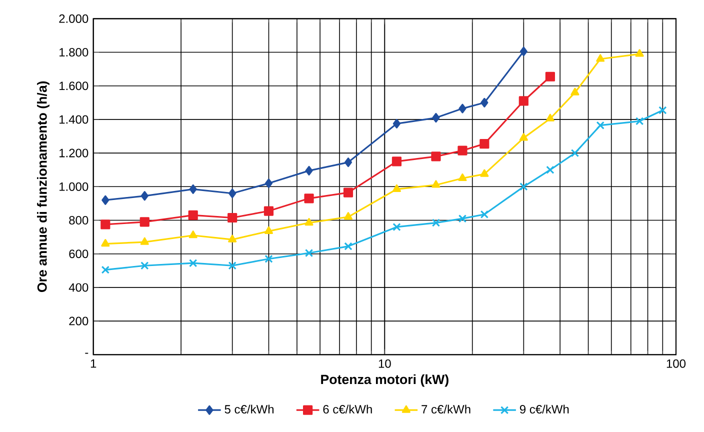  I want to click on y-tick-label: 2.000, so click(73, 18).